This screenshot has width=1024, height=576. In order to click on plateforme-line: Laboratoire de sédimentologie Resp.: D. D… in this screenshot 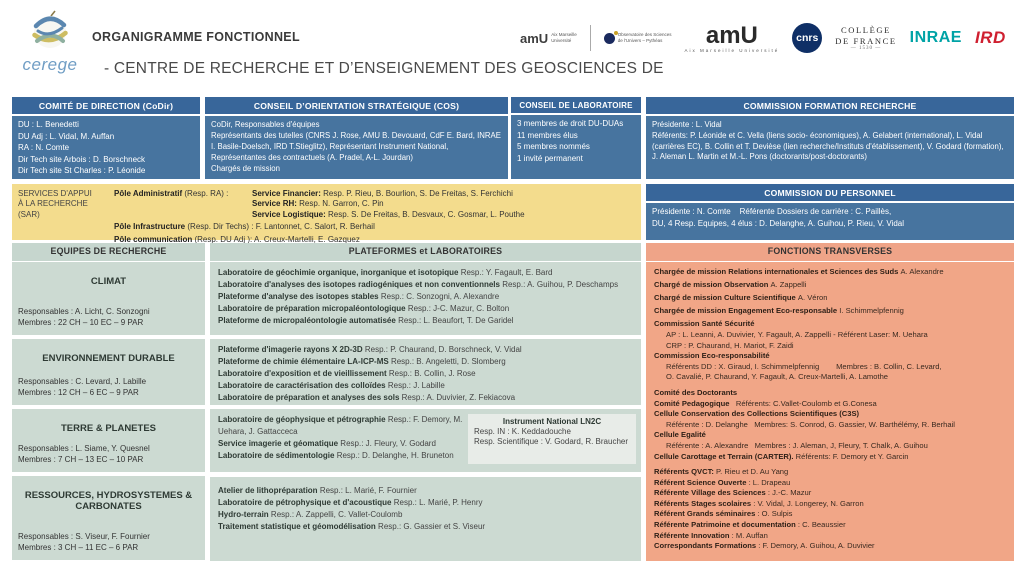, I will do `click(336, 455)`.